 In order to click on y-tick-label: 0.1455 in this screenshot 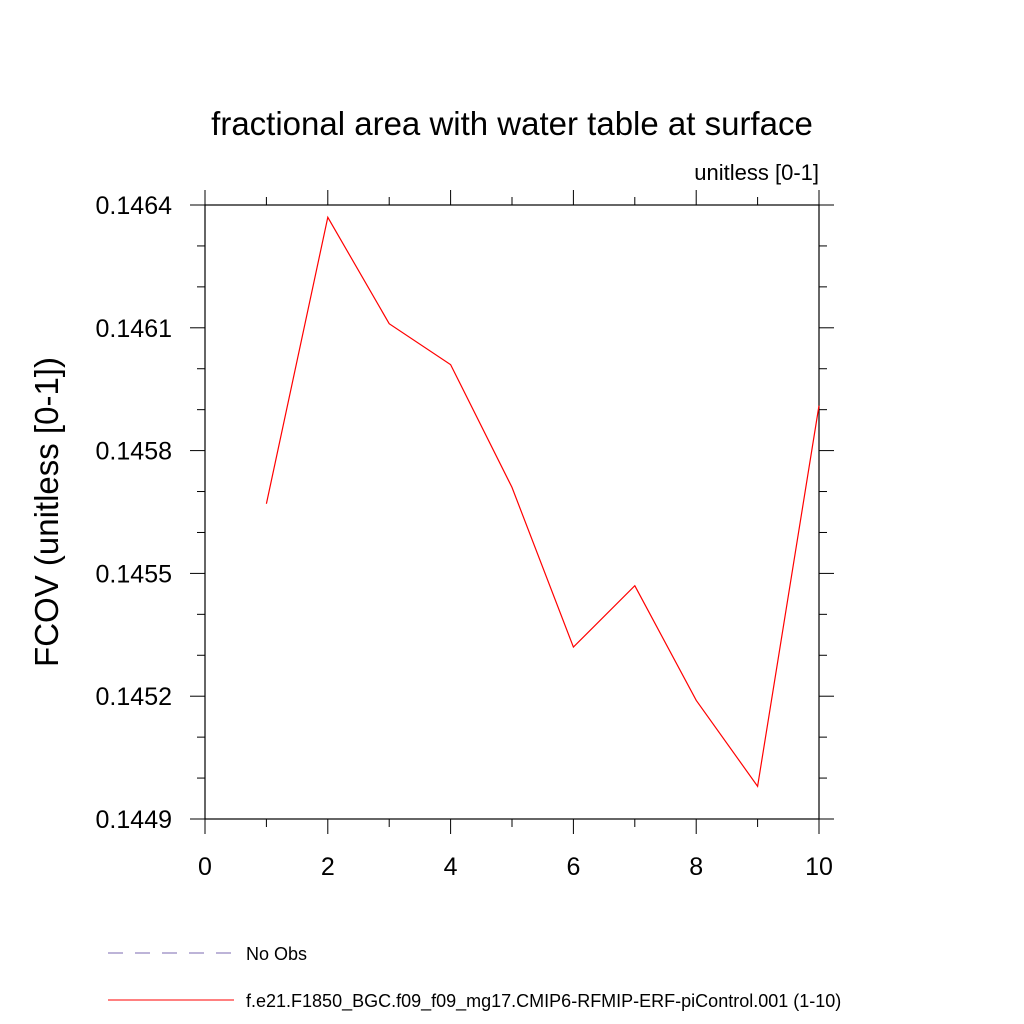, I will do `click(134, 574)`.